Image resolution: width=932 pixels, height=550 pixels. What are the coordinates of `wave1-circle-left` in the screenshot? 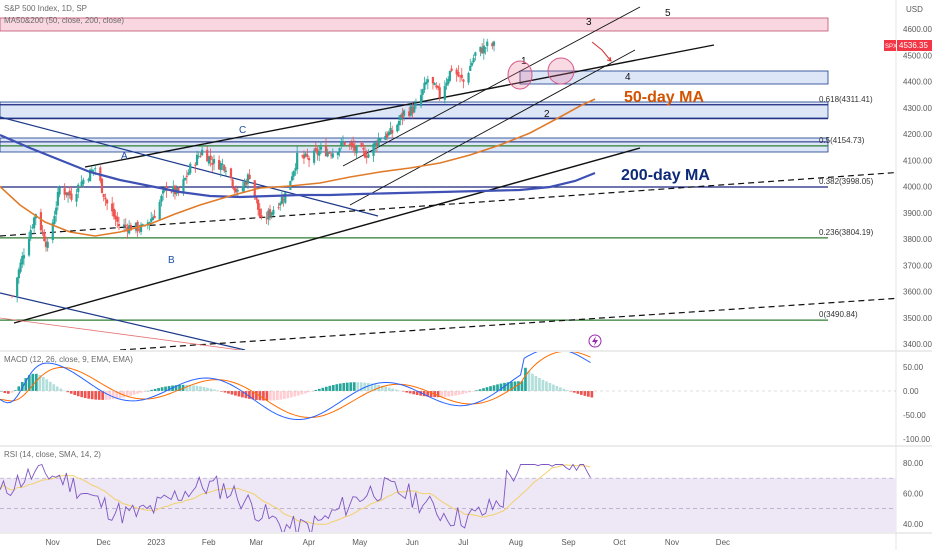 It's located at (520, 75).